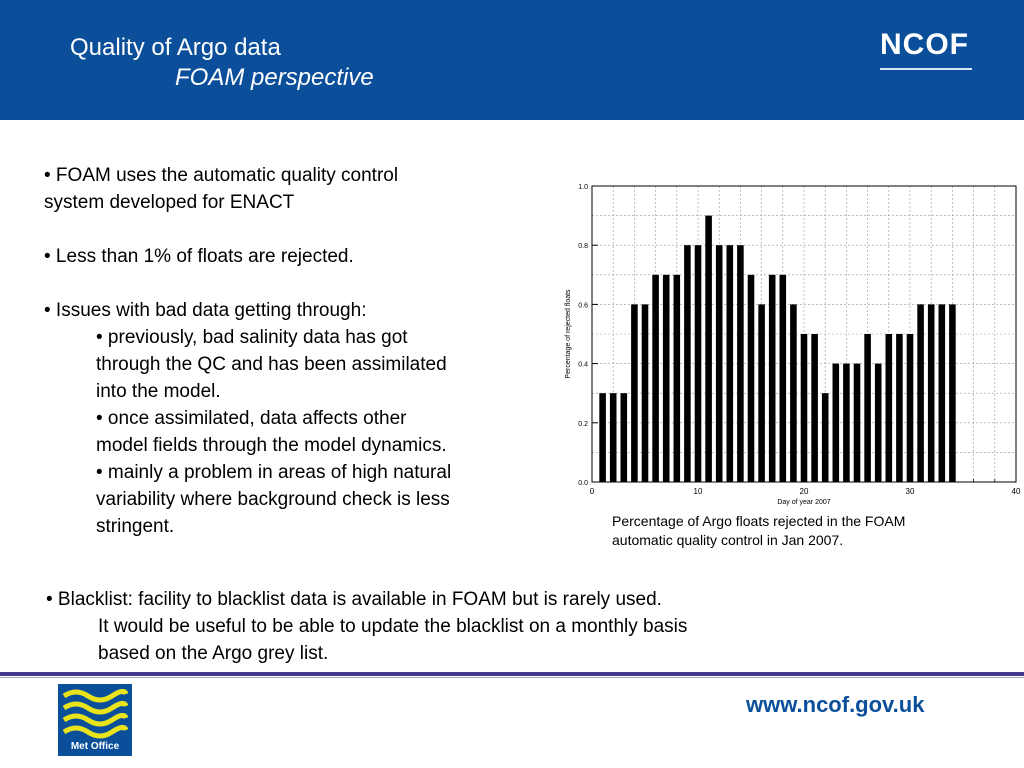  I want to click on slide-subtitle: FOAM perspective, so click(274, 77).